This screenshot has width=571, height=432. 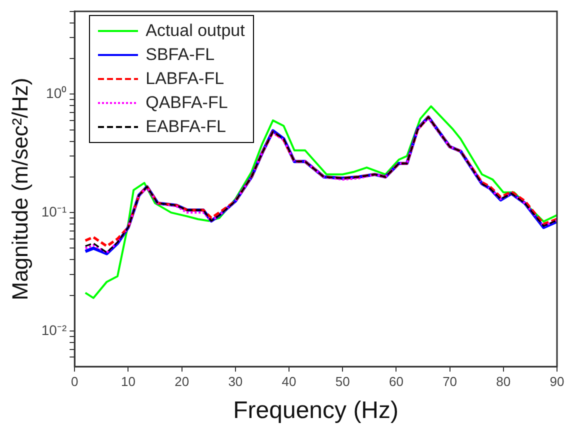 I want to click on legend-label: SBFA-FL, so click(x=180, y=55).